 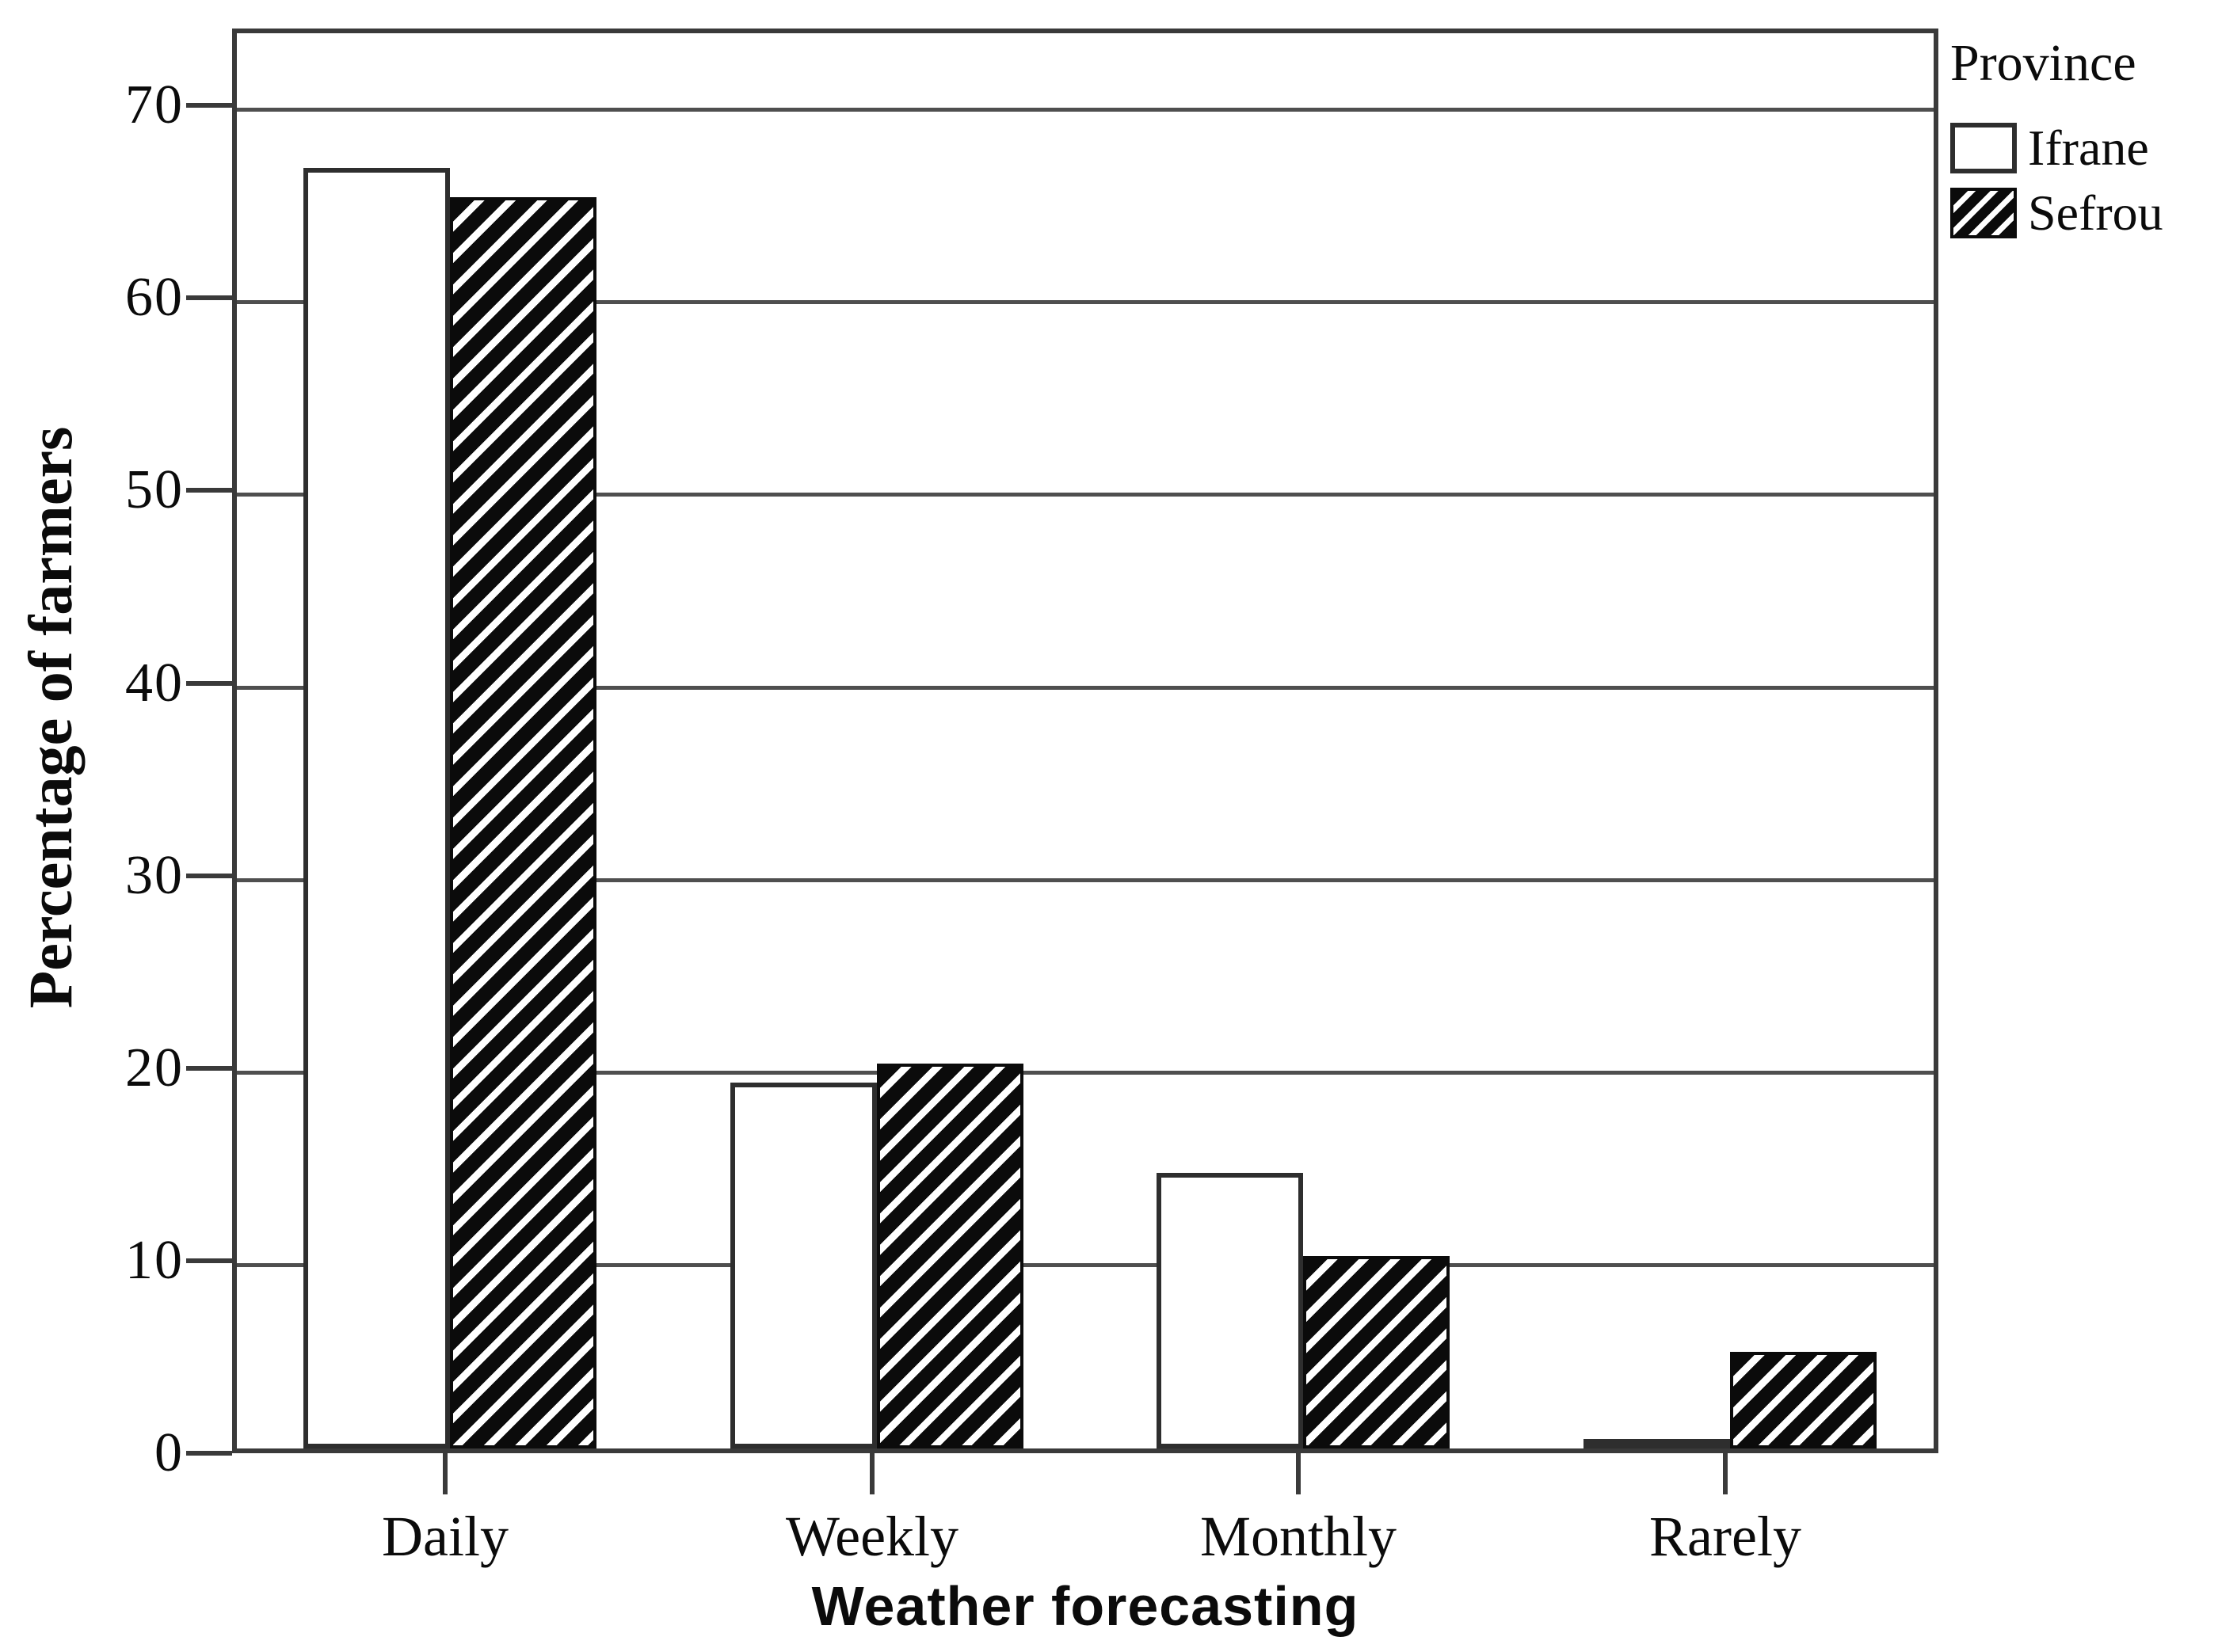 I want to click on legend-entries: Ifrane Sefrou, so click(x=2083, y=180).